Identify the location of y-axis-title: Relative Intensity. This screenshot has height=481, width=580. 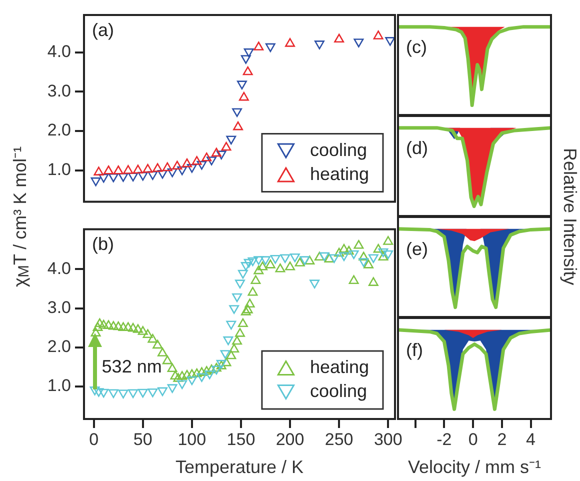
(569, 217).